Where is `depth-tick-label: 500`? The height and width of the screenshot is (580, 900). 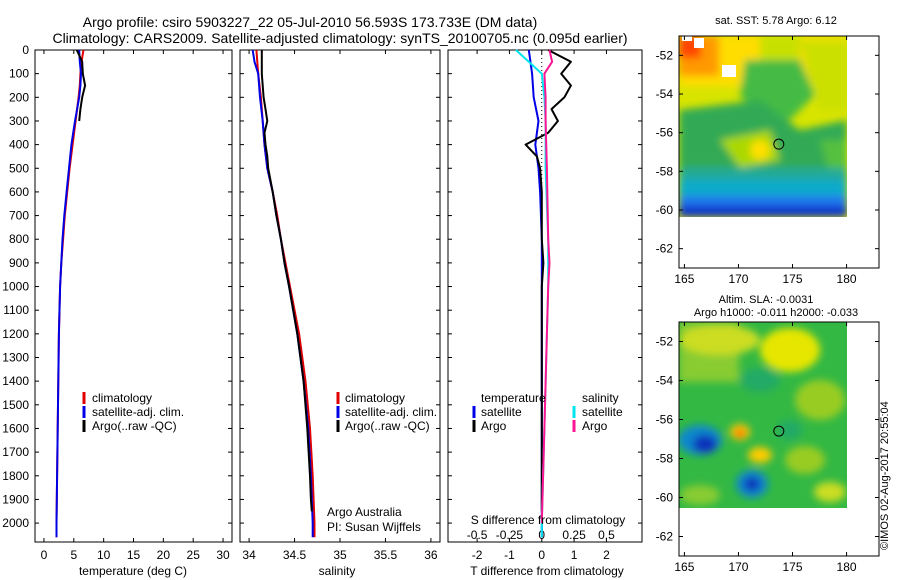 depth-tick-label: 500 is located at coordinates (19, 168).